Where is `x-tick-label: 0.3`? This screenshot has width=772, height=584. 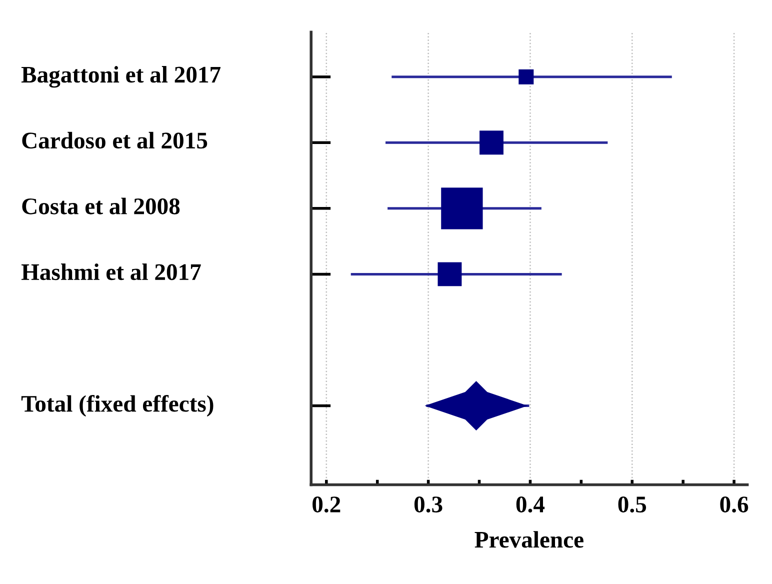 x-tick-label: 0.3 is located at coordinates (428, 504).